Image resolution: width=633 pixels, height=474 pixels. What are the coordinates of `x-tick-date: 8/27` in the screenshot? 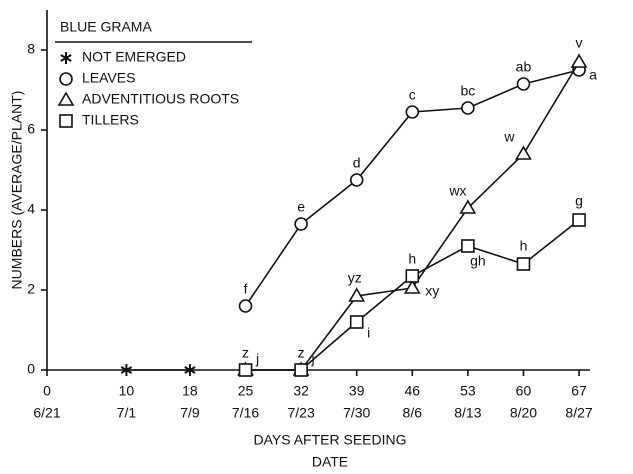 It's located at (578, 413).